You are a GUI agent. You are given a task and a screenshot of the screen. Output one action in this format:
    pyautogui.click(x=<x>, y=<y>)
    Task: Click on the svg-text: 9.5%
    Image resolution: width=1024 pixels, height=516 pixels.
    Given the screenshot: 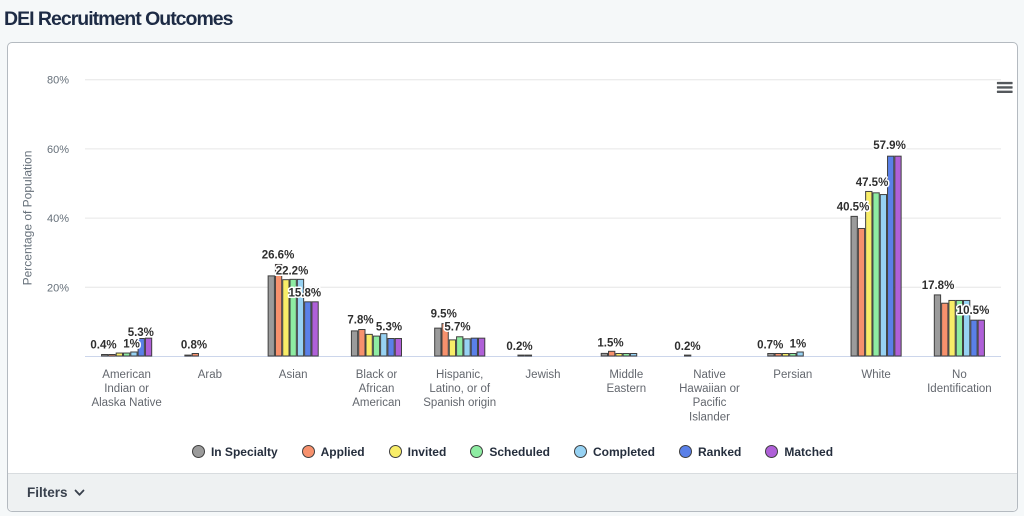 What is the action you would take?
    pyautogui.click(x=444, y=315)
    